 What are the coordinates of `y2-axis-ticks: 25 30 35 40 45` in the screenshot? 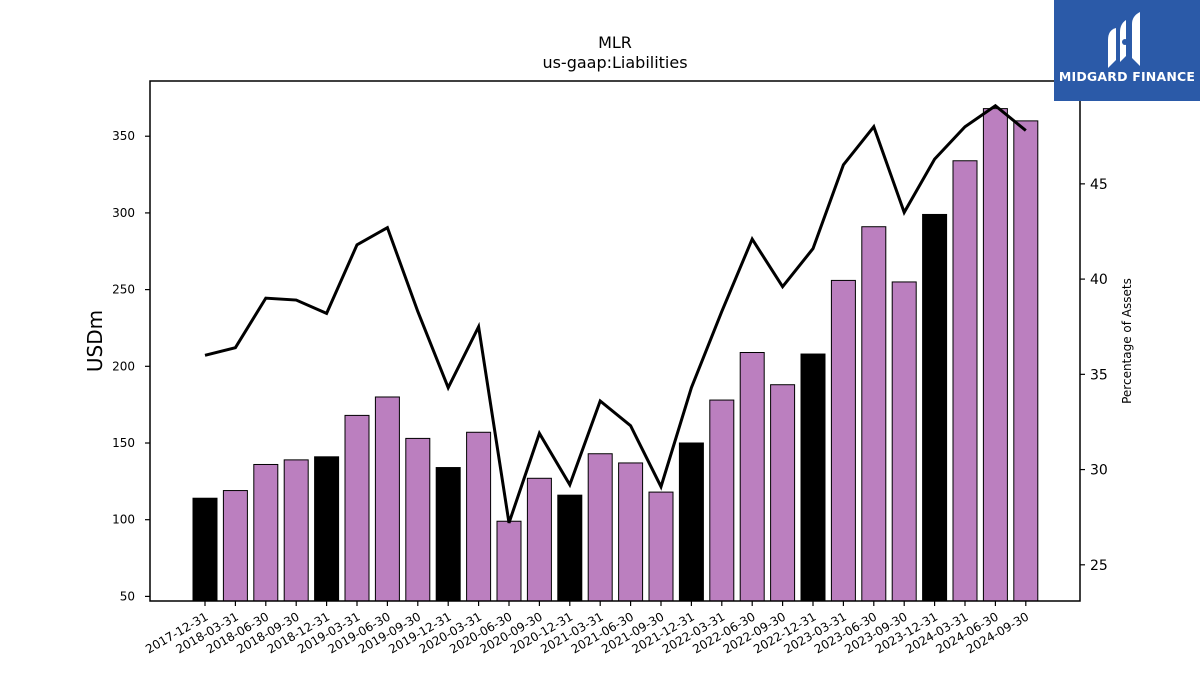 It's located at (1094, 375).